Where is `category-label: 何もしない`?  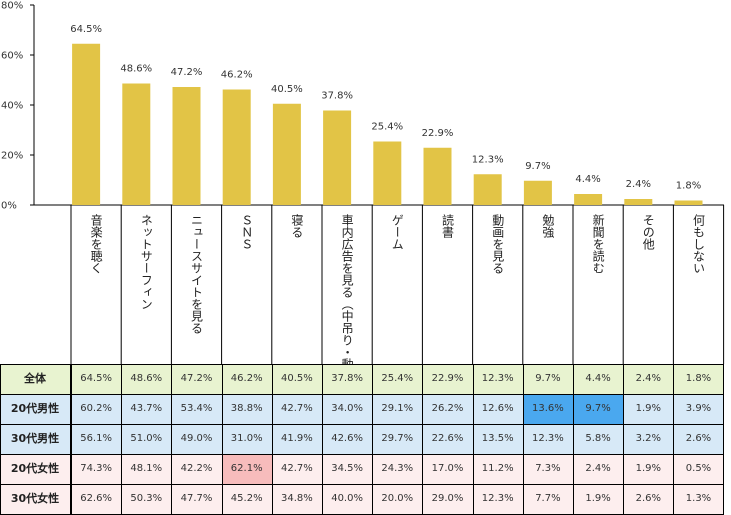 category-label: 何もしない is located at coordinates (699, 244).